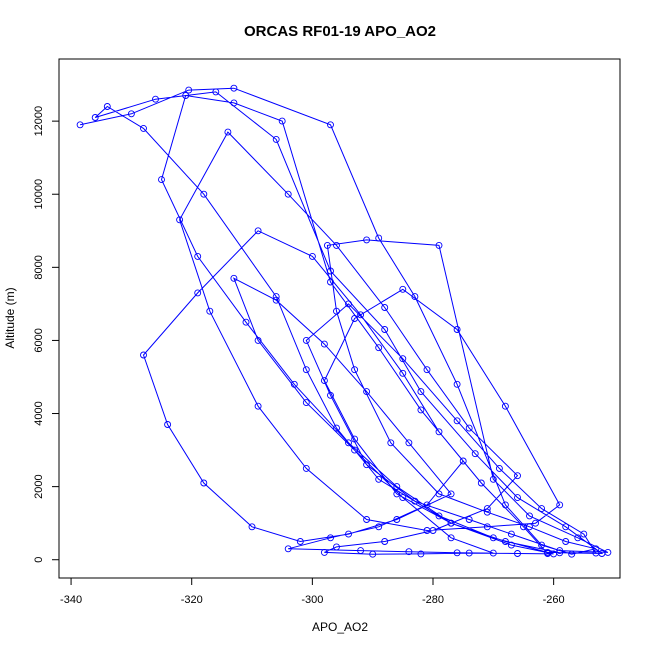  I want to click on y-tick-label: 4000, so click(39, 413).